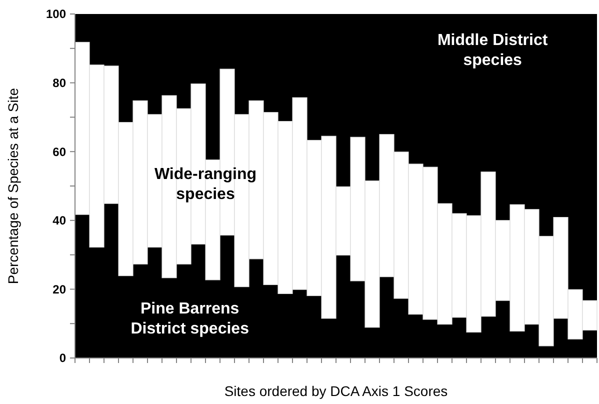  I want to click on series-label: Wide-ranging species, so click(205, 185).